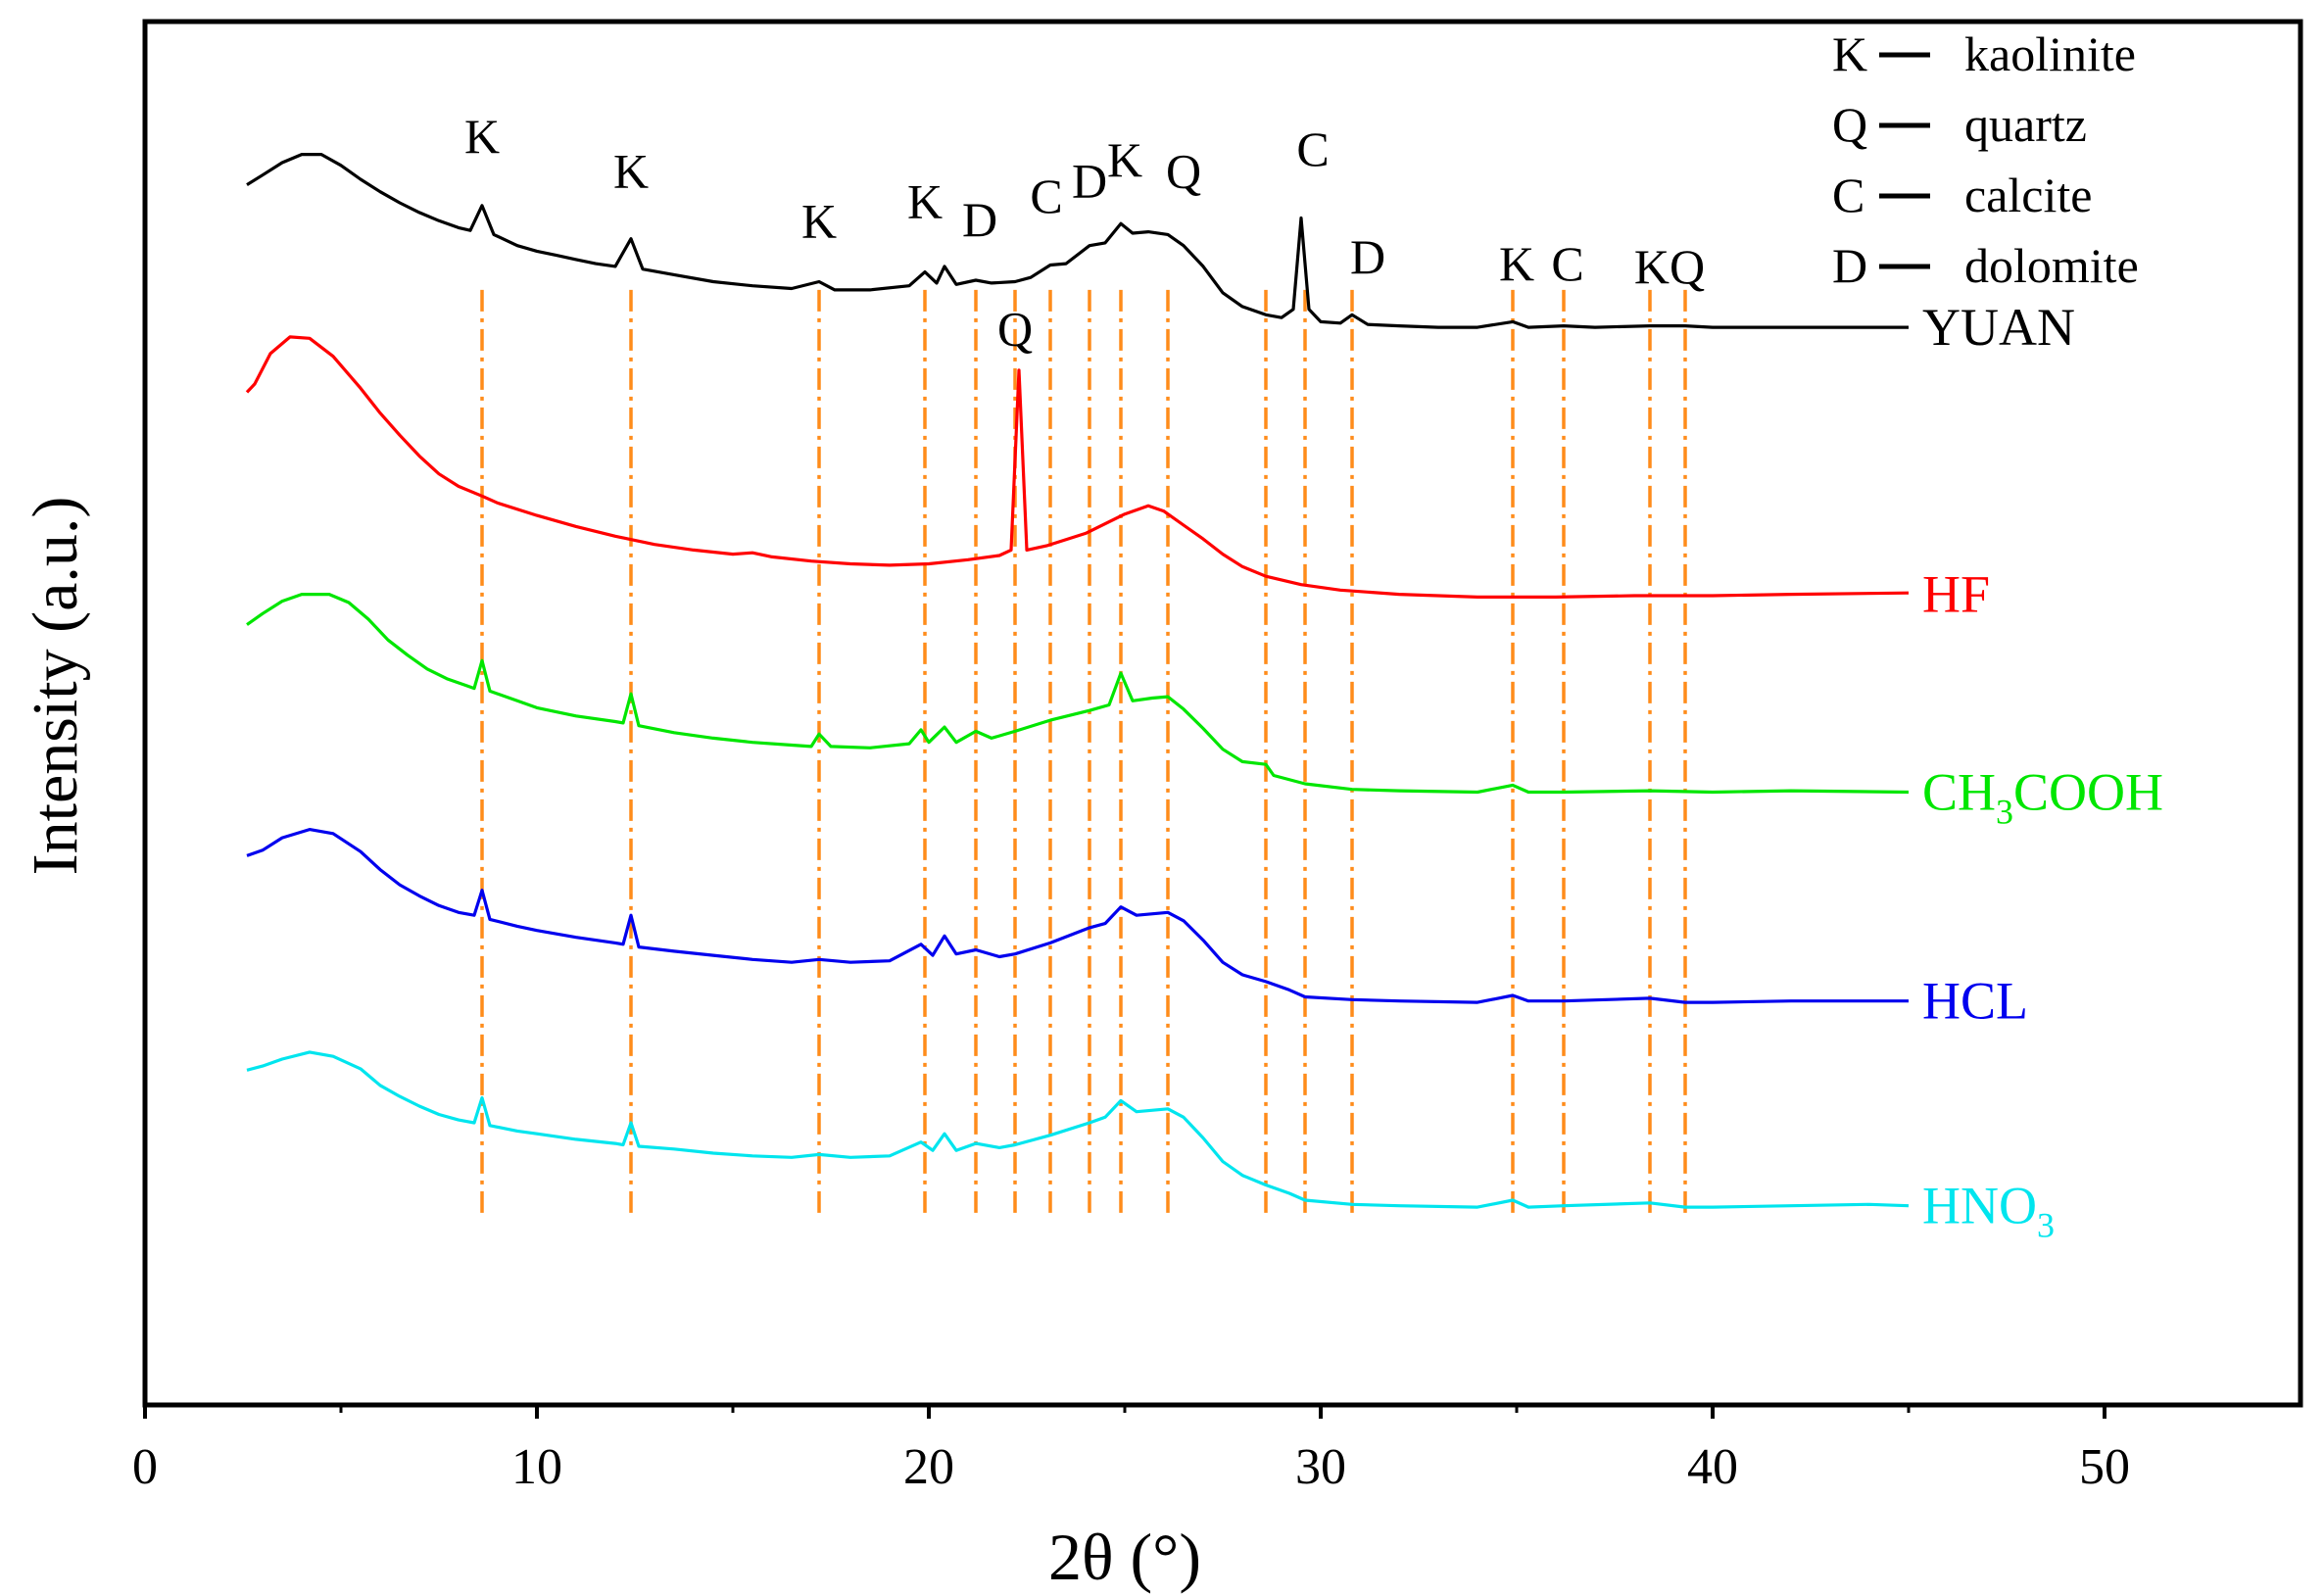 Image resolution: width=2324 pixels, height=1596 pixels. What do you see at coordinates (1078, 1130) in the screenshot?
I see `series-line-hno3` at bounding box center [1078, 1130].